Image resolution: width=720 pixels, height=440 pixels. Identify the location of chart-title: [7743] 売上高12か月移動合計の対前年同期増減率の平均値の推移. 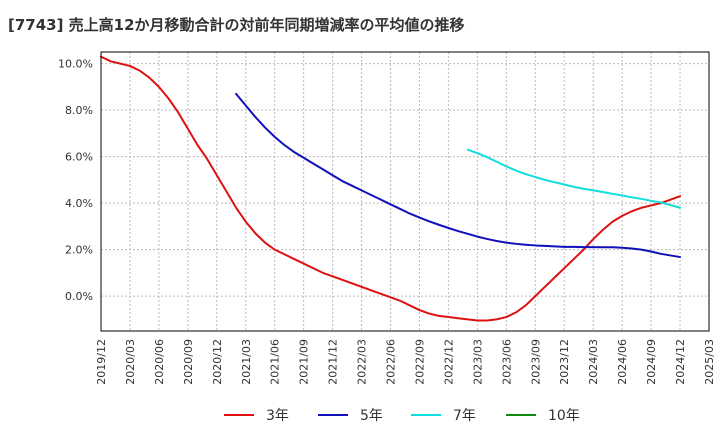
(236, 25).